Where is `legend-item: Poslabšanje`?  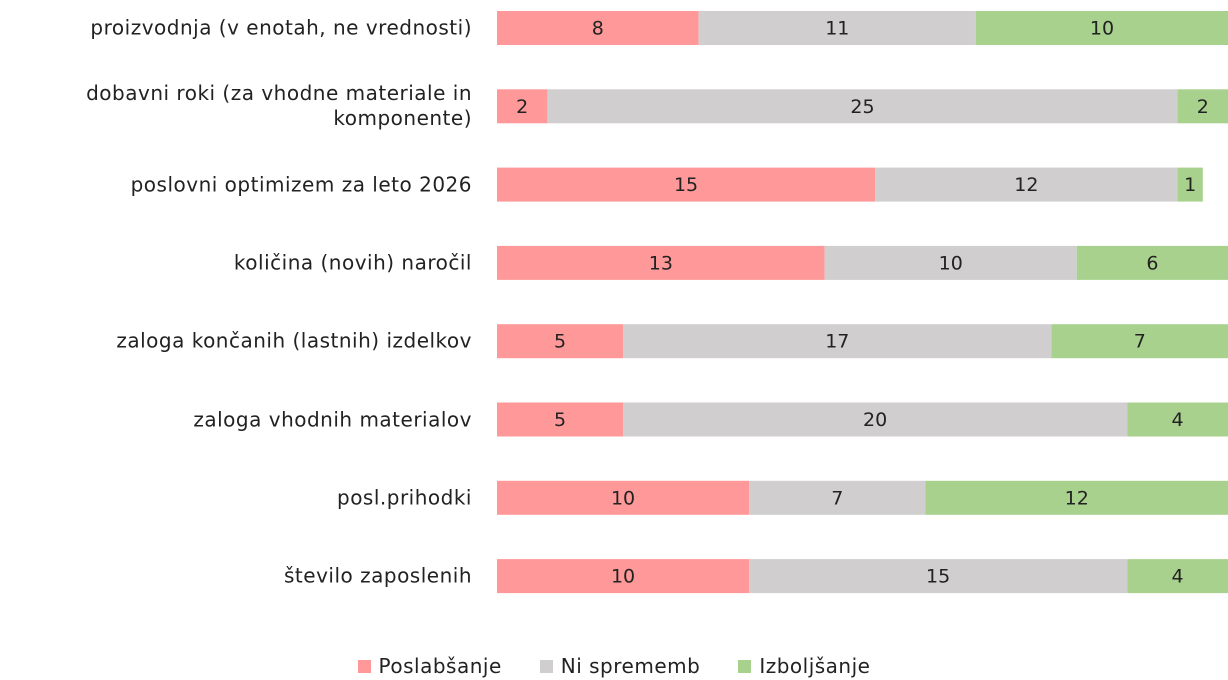
legend-item: Poslabšanje is located at coordinates (429, 666).